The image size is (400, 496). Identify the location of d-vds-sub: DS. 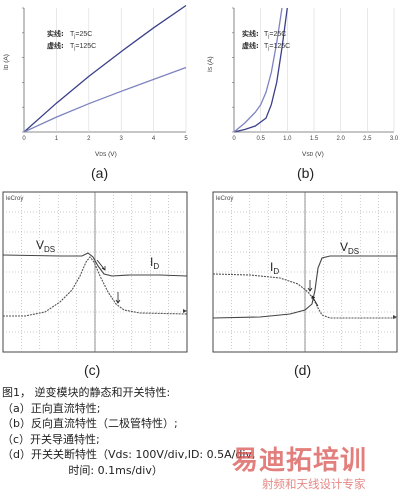
(353, 251).